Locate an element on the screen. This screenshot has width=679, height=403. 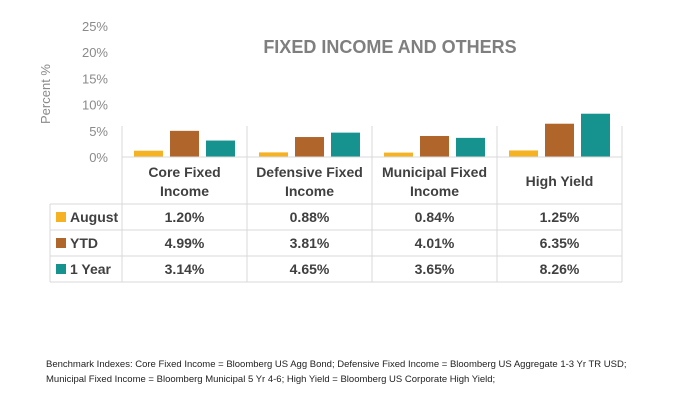
y-tick-label: 20% is located at coordinates (95, 52).